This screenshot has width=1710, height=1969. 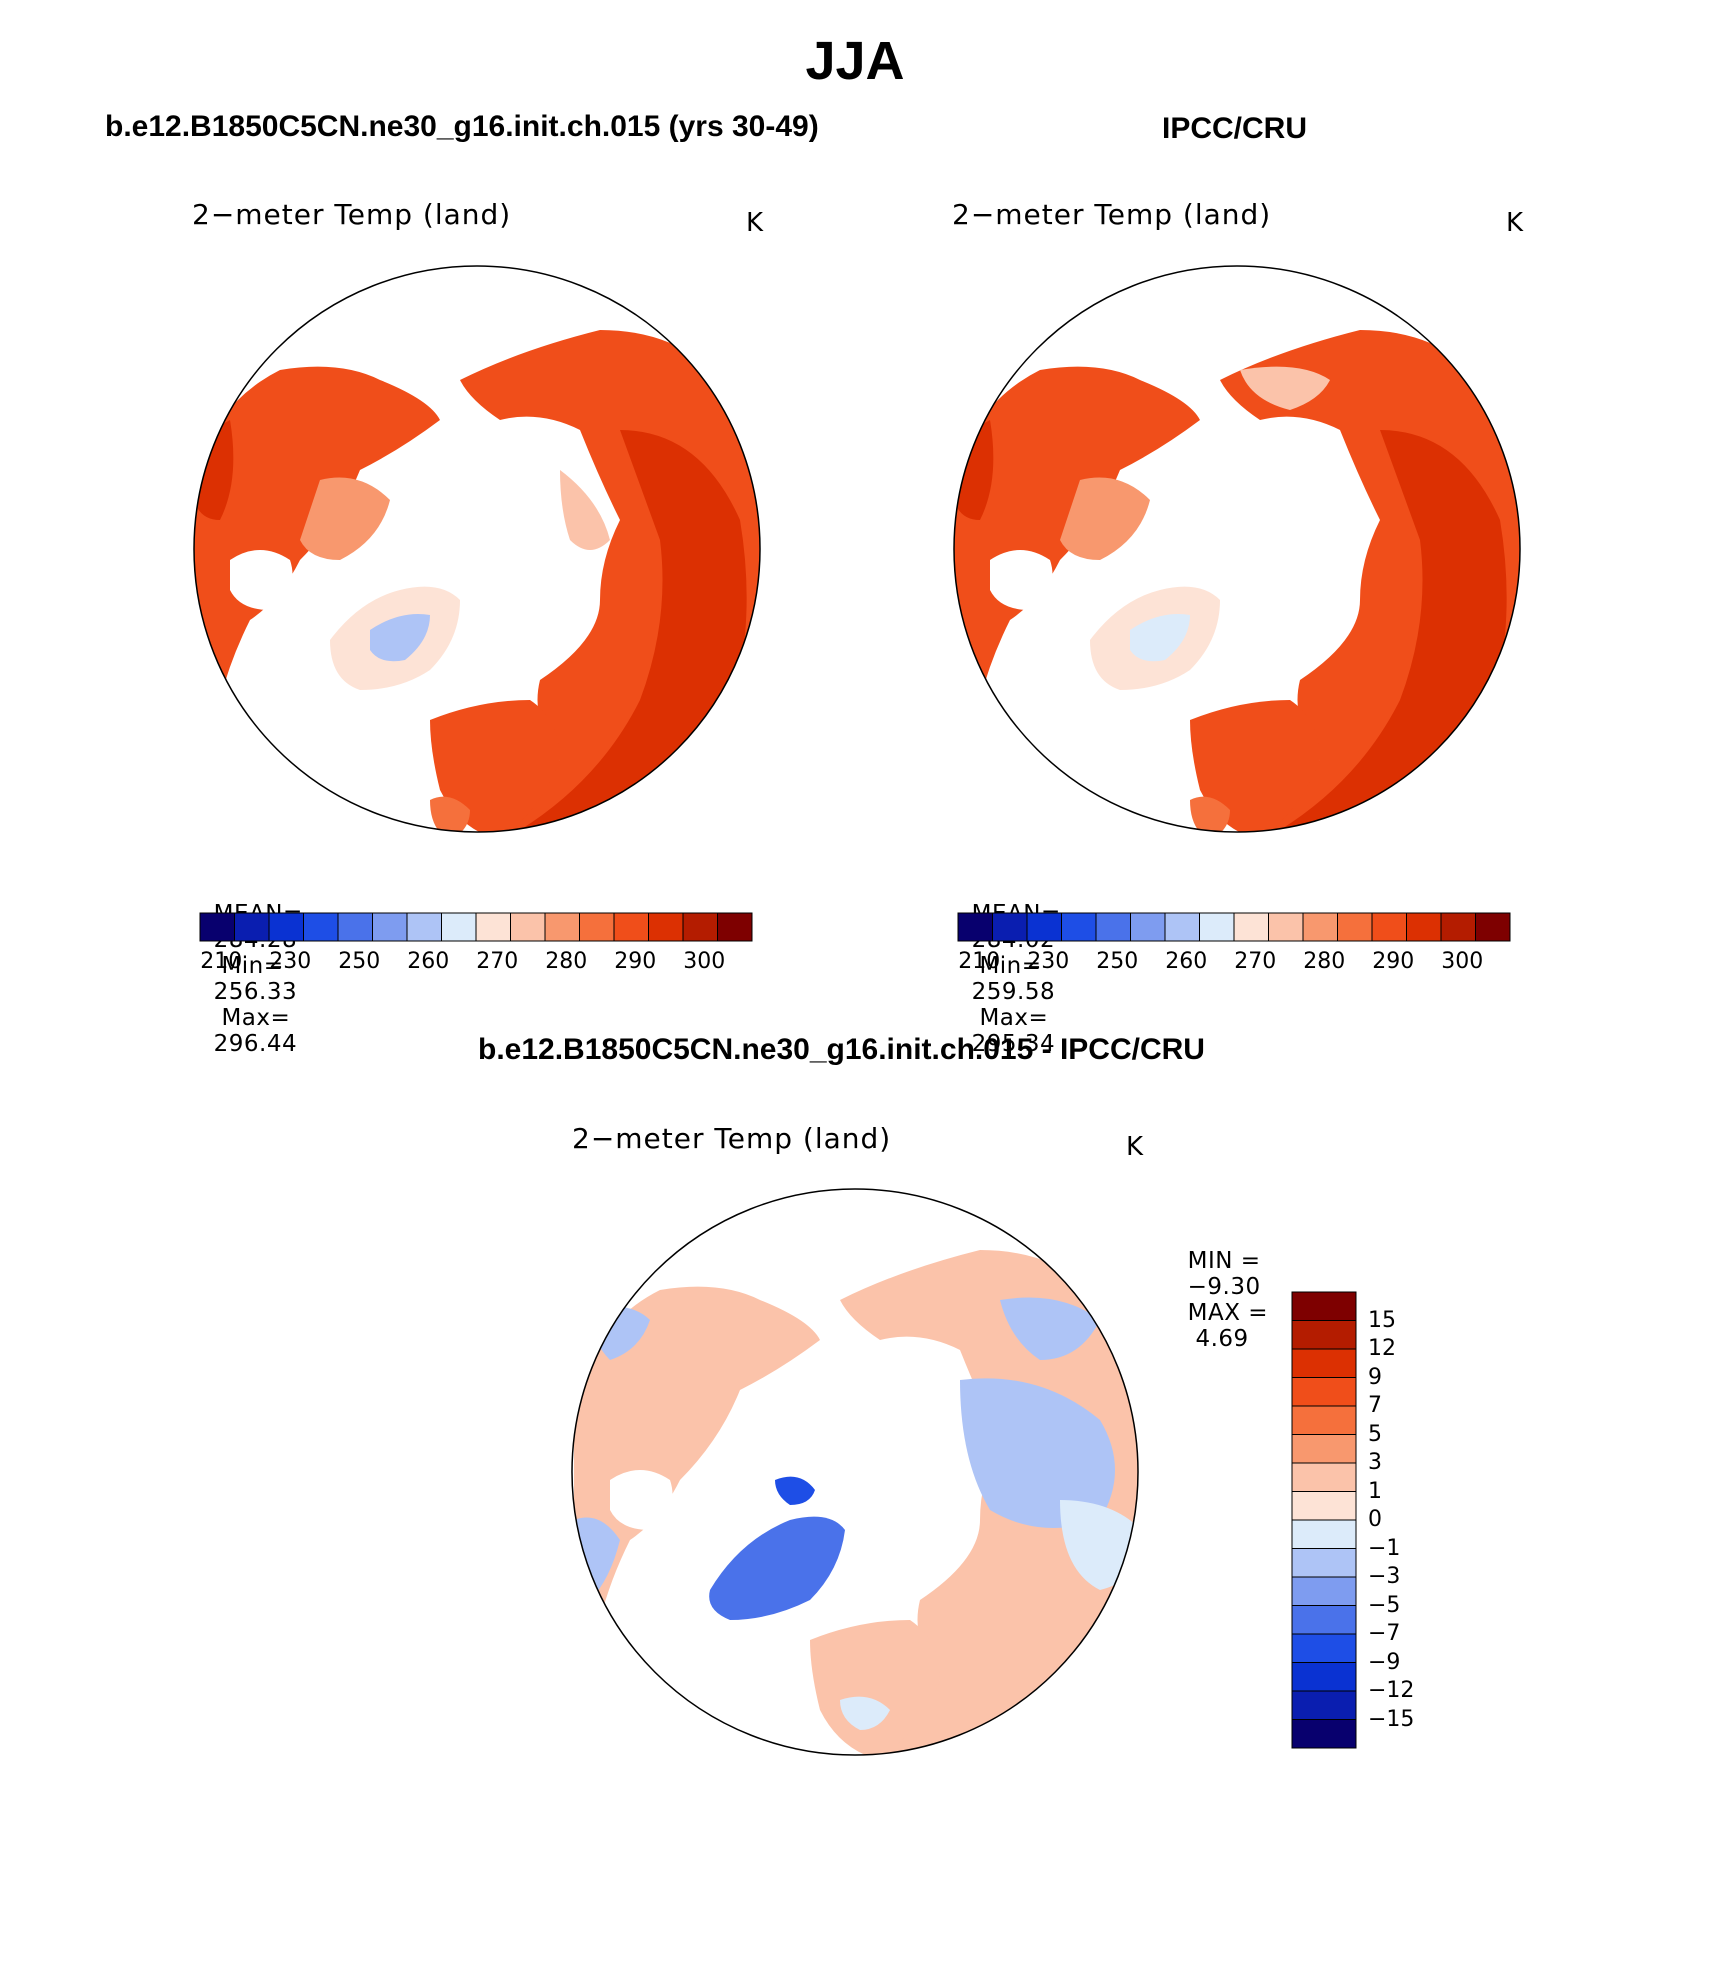 I want to click on panel1-colorbar, so click(x=476, y=927).